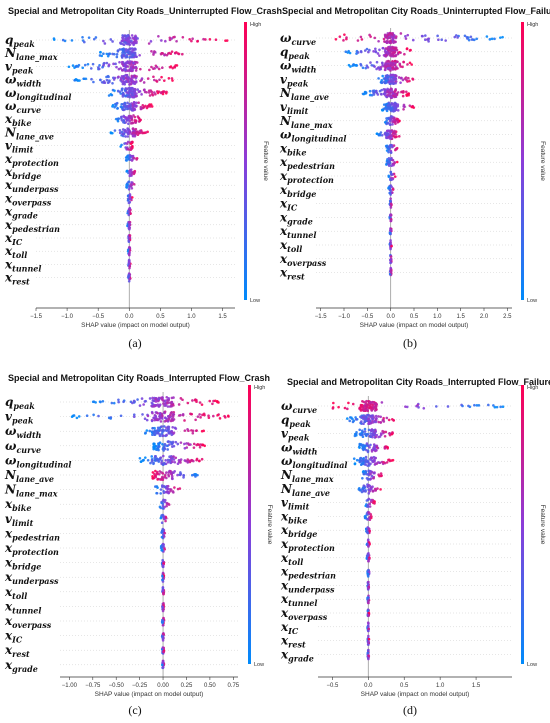 Image resolution: width=550 pixels, height=723 pixels. What do you see at coordinates (542, 161) in the screenshot?
I see `colorbar-title: Feature value` at bounding box center [542, 161].